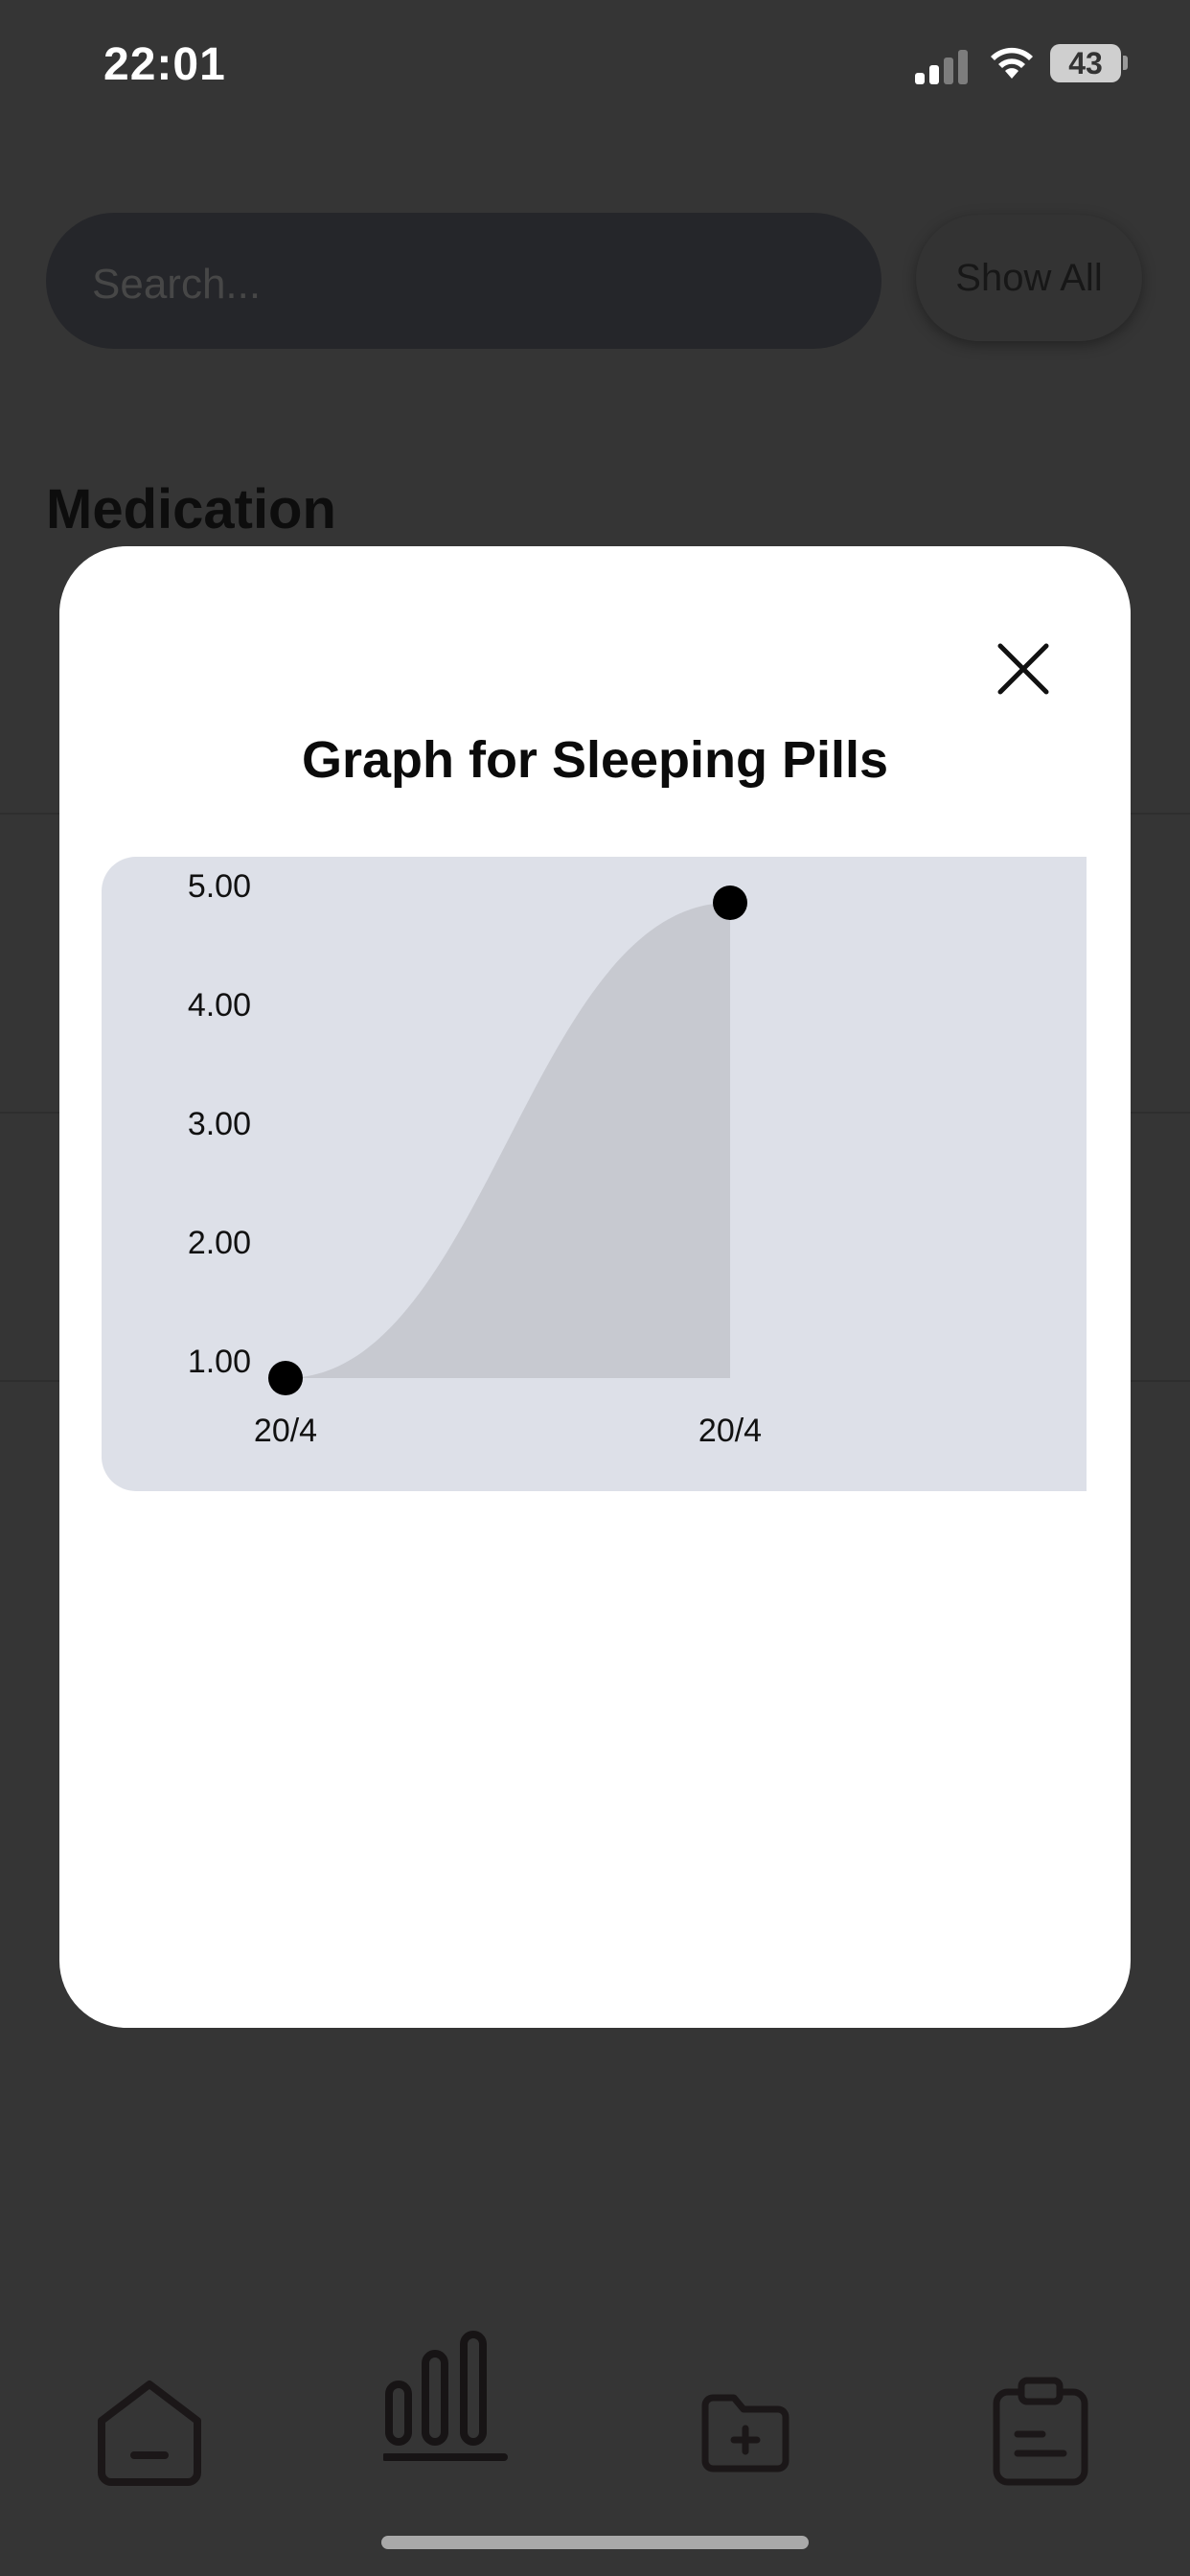 This screenshot has width=1190, height=2576. Describe the element at coordinates (220, 1362) in the screenshot. I see `y-tick-label: 1.00` at that location.